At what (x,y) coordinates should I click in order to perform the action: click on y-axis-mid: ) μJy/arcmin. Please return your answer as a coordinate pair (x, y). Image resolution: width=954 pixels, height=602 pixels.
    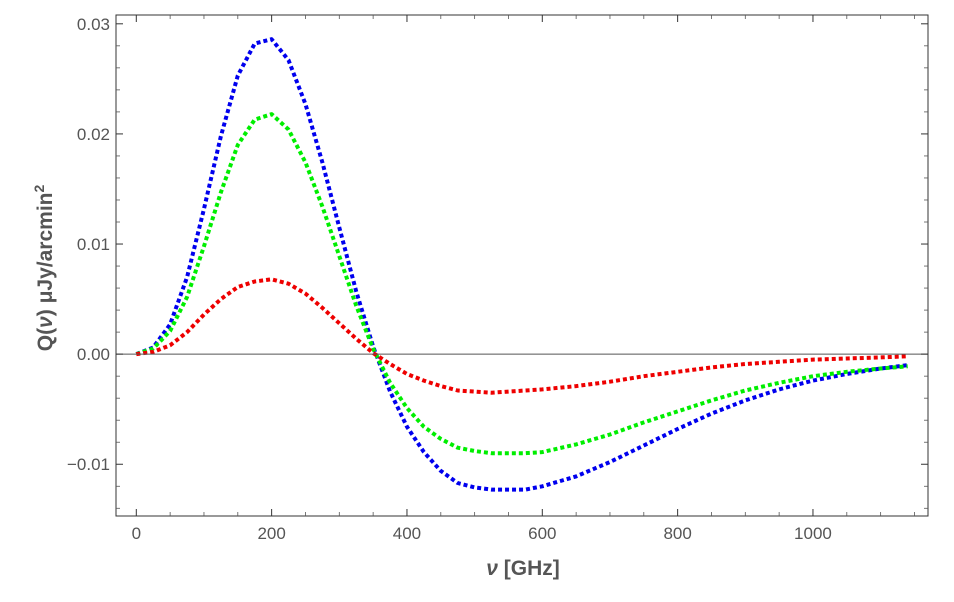
    Looking at the image, I should click on (45, 255).